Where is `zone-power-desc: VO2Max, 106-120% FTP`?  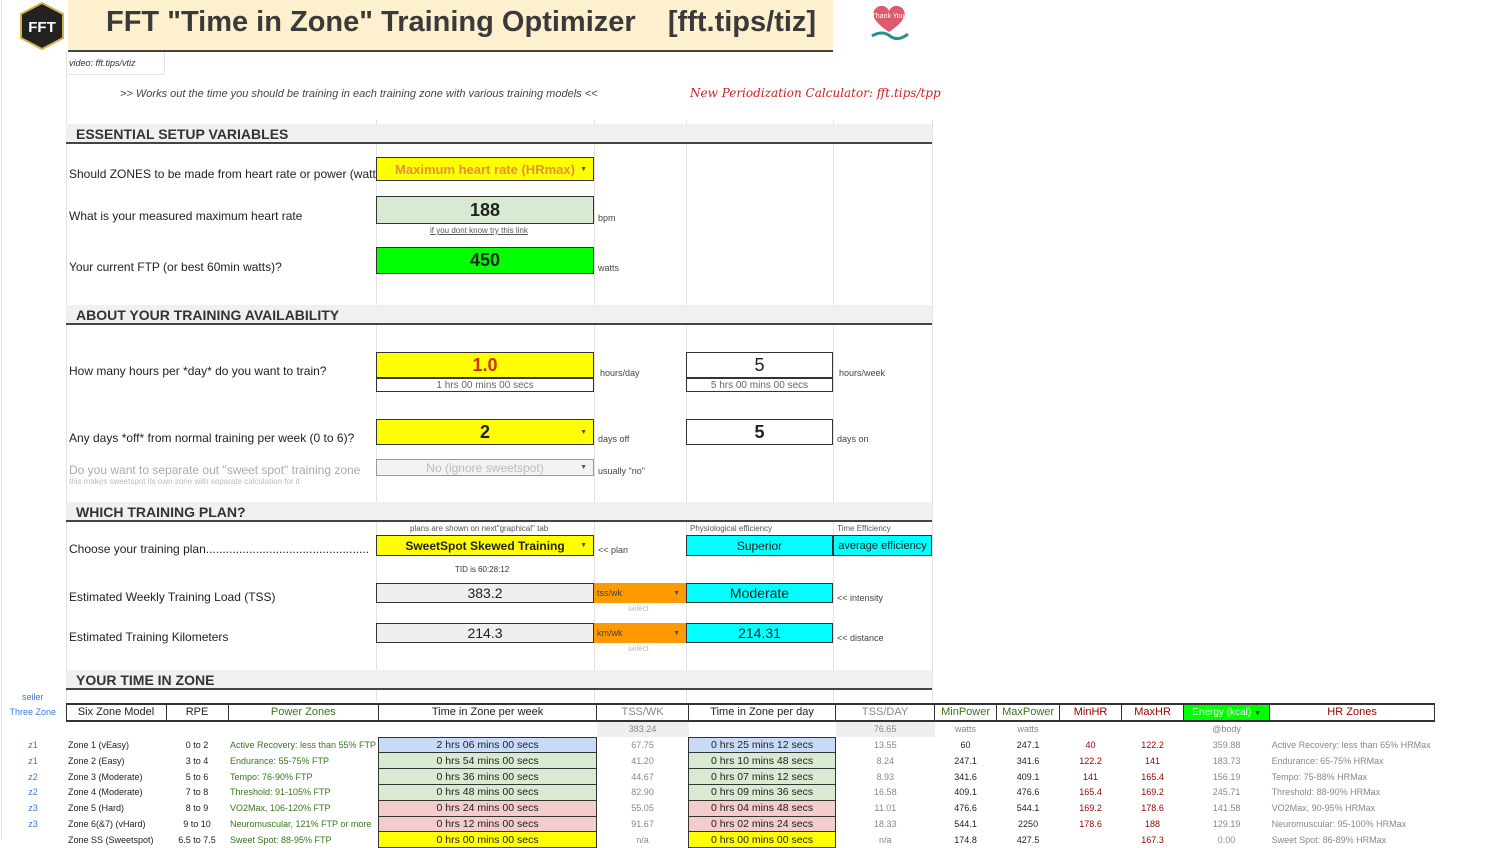
zone-power-desc: VO2Max, 106-120% FTP is located at coordinates (280, 808).